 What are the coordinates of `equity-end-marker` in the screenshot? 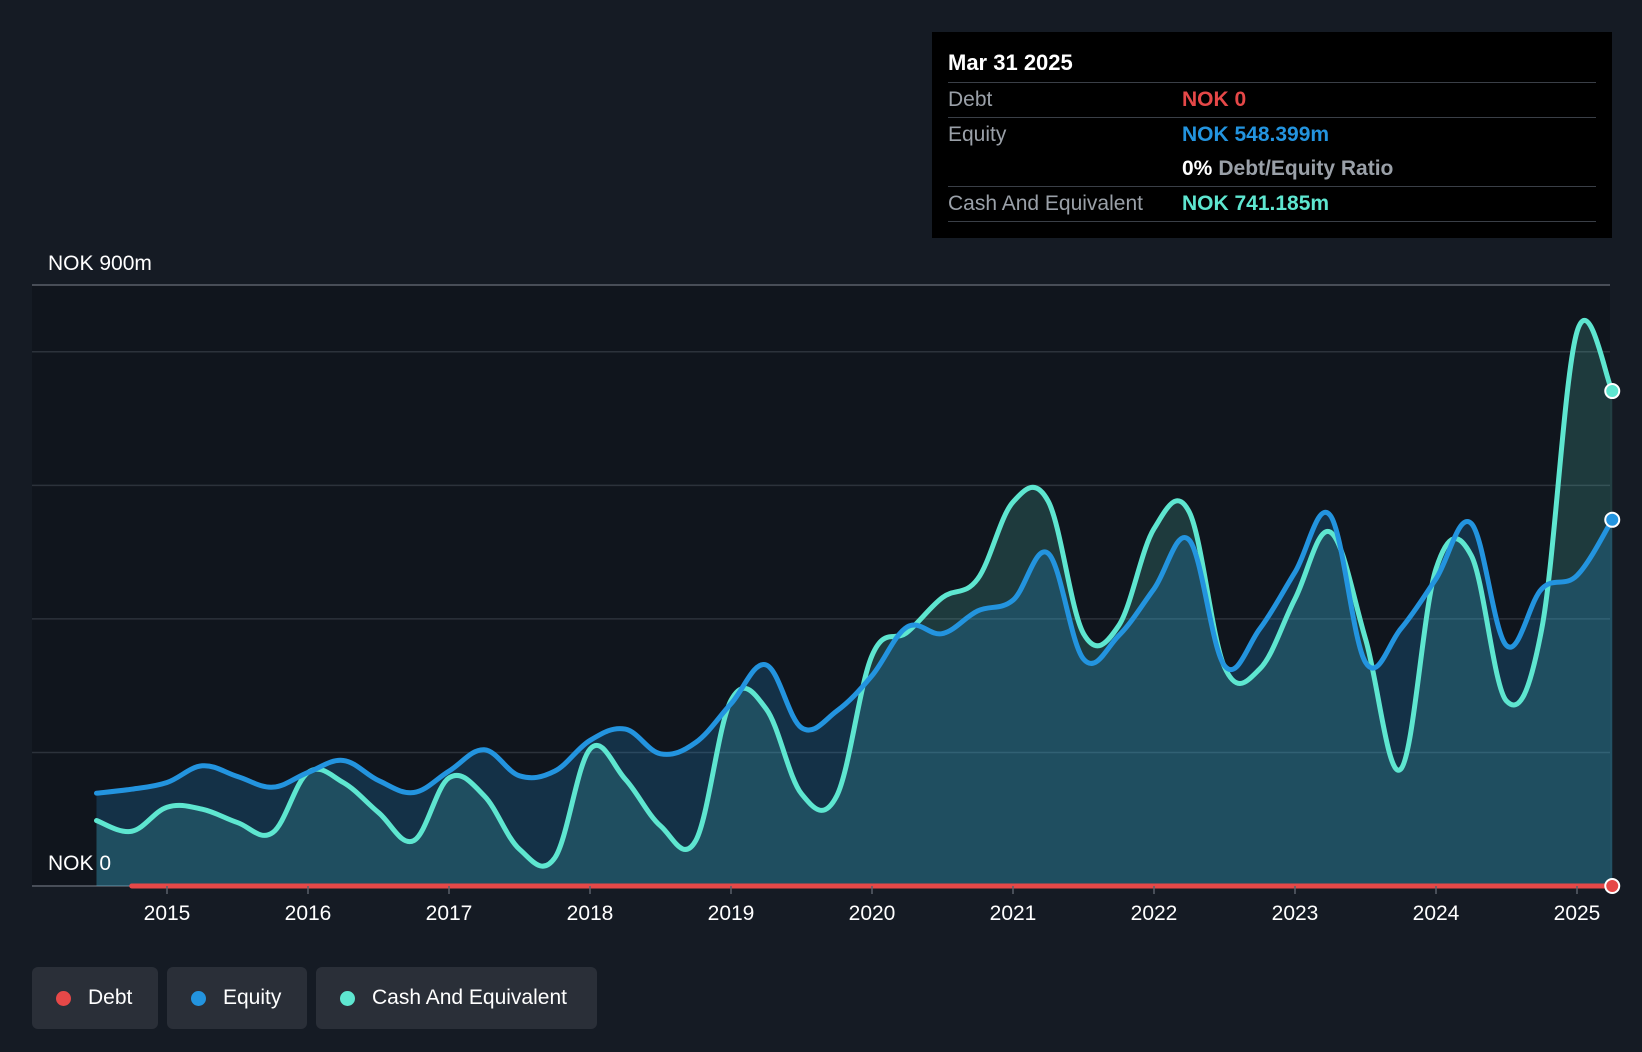 It's located at (1612, 519).